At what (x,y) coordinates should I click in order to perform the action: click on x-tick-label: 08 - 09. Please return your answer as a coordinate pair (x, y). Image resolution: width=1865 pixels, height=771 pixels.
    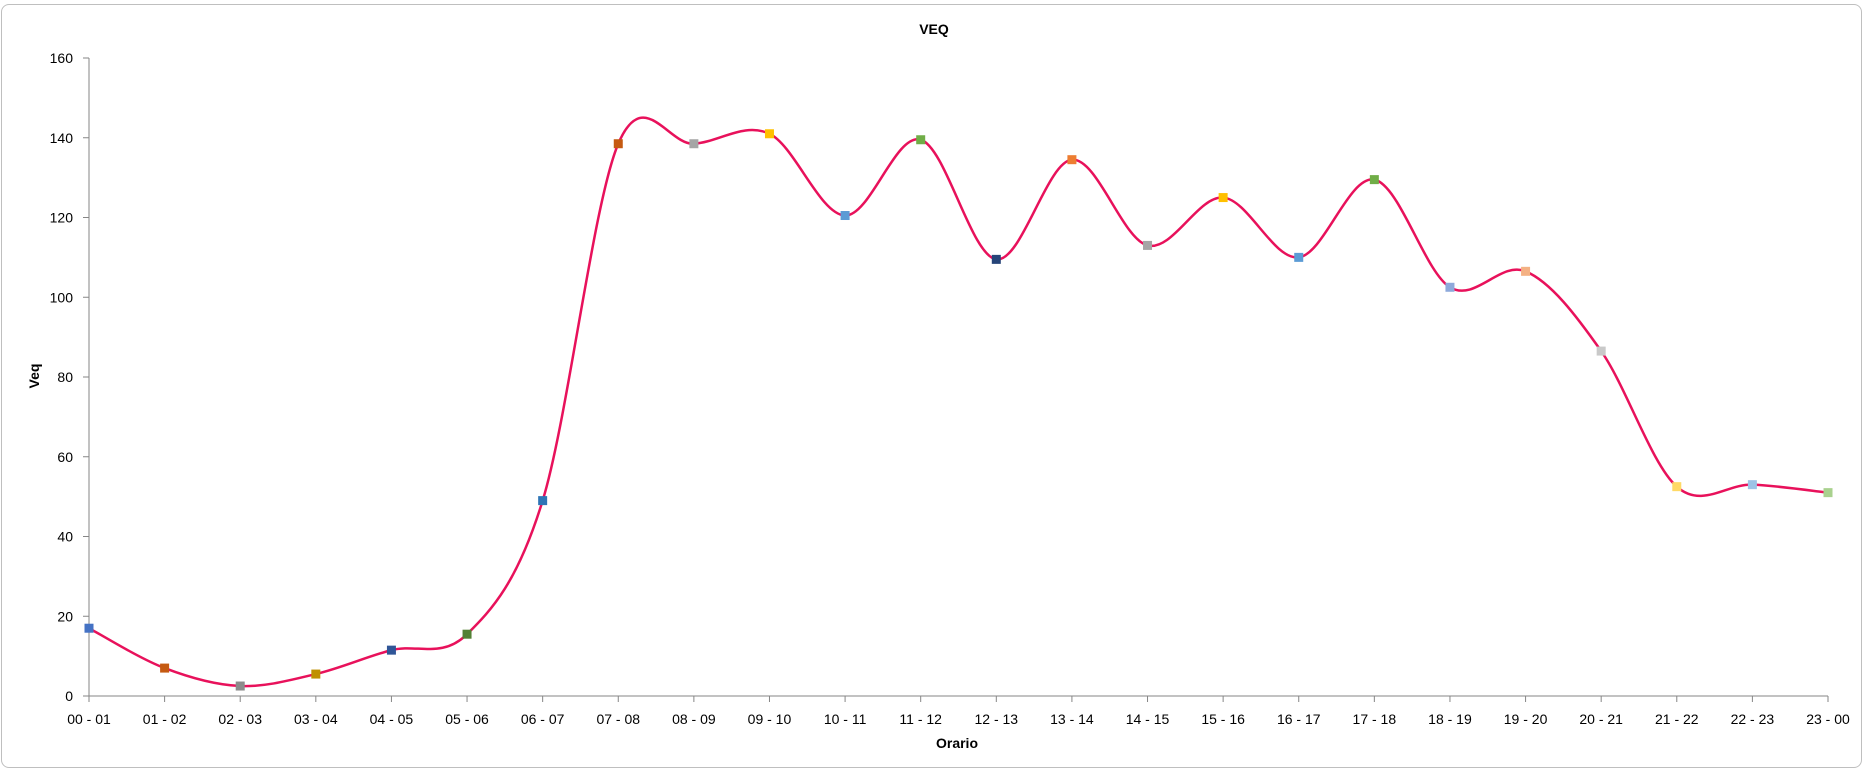
    Looking at the image, I should click on (694, 719).